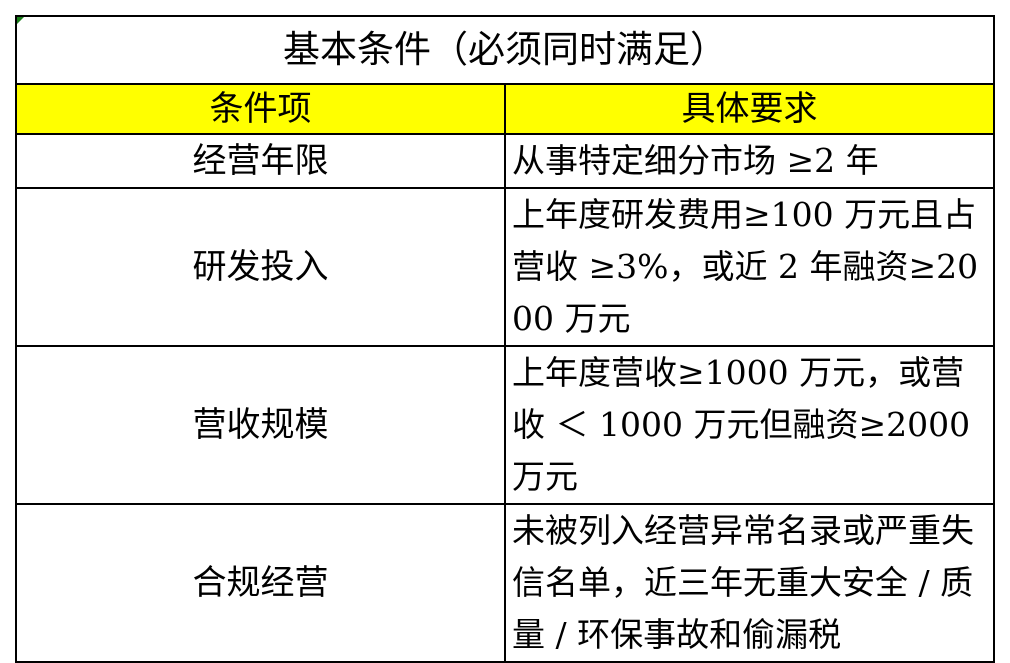 This screenshot has height=663, width=1010. What do you see at coordinates (749, 109) in the screenshot?
I see `header-requirement: 具体要求` at bounding box center [749, 109].